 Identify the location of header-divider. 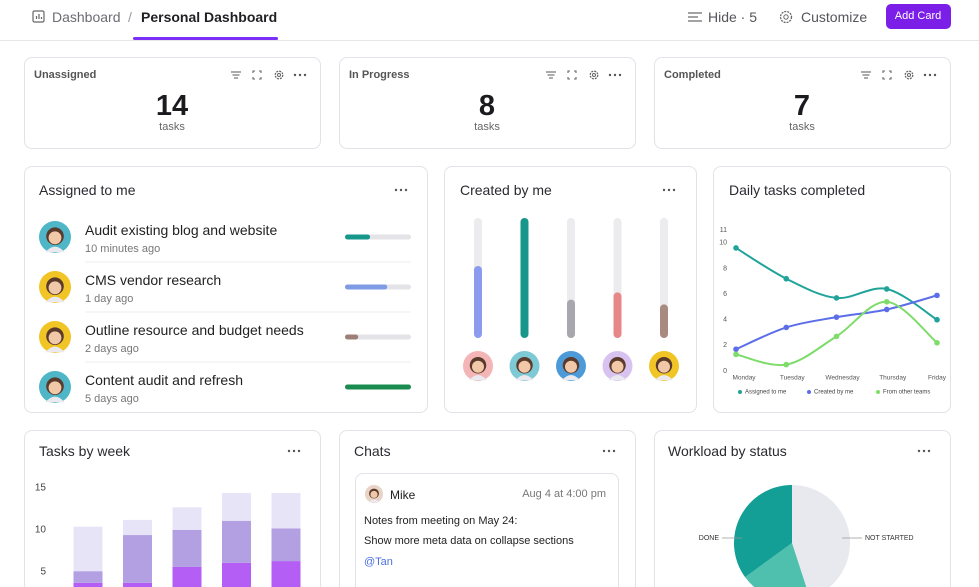
(489, 40).